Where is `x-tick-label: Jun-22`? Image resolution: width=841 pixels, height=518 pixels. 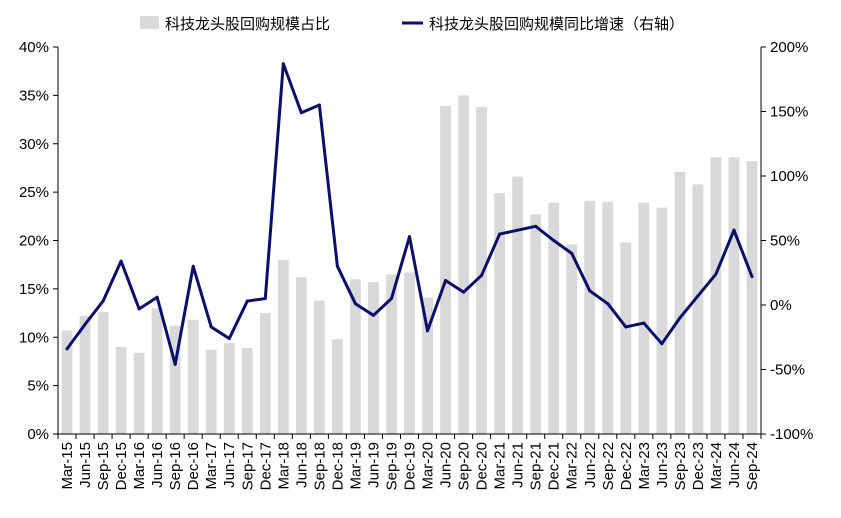 x-tick-label: Jun-22 is located at coordinates (590, 465).